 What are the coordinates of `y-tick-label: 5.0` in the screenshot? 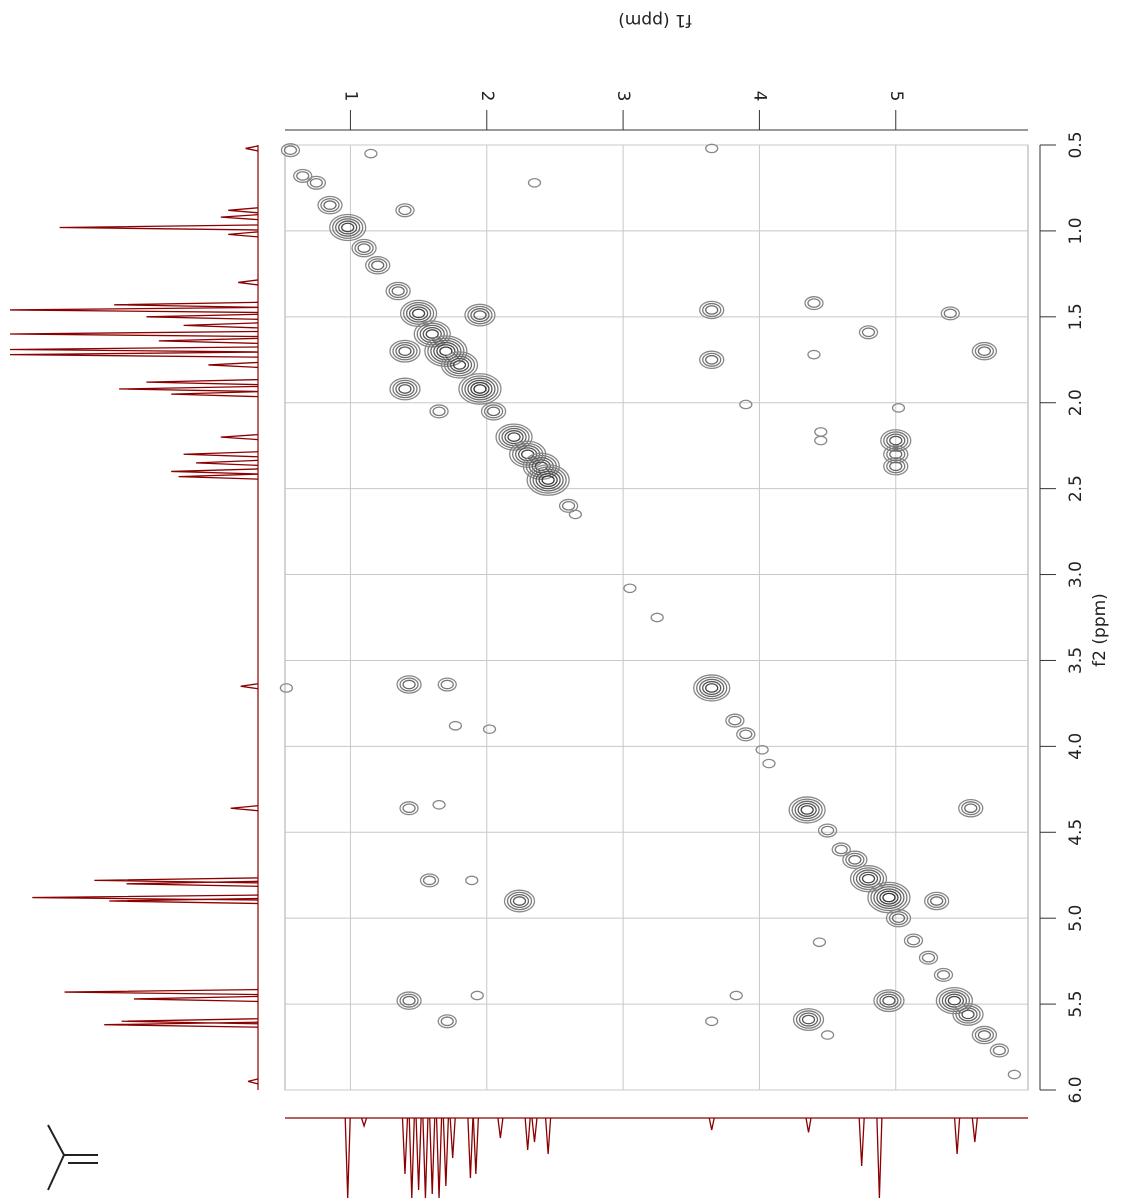 It's located at (1076, 918).